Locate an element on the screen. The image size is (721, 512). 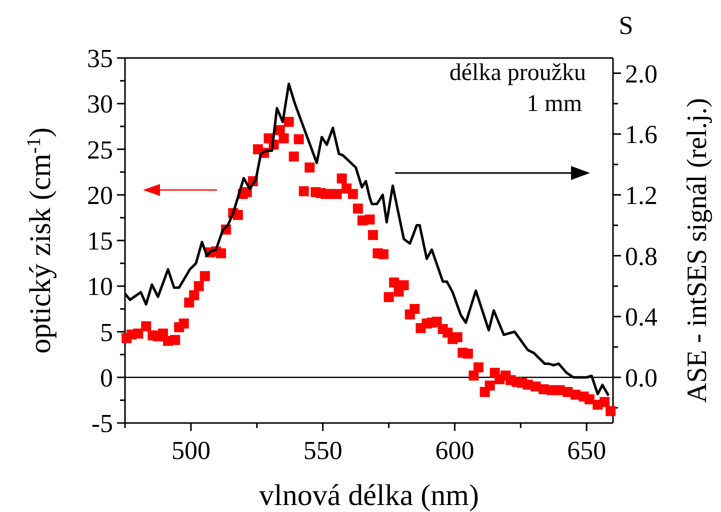
text: S is located at coordinates (626, 25).